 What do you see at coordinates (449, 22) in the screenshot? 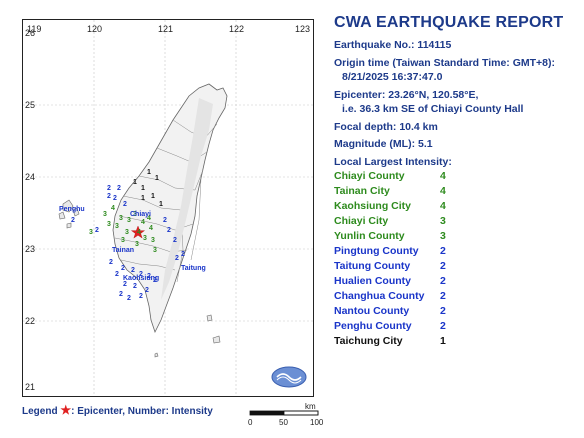
I see `report-title: CWA EARTHQUAKE REPORT` at bounding box center [449, 22].